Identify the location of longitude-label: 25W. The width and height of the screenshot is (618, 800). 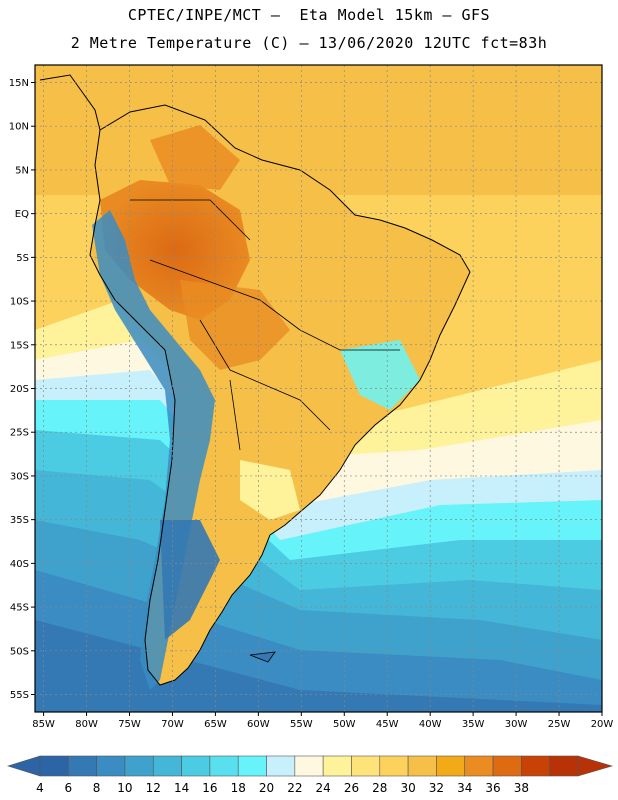
(559, 724).